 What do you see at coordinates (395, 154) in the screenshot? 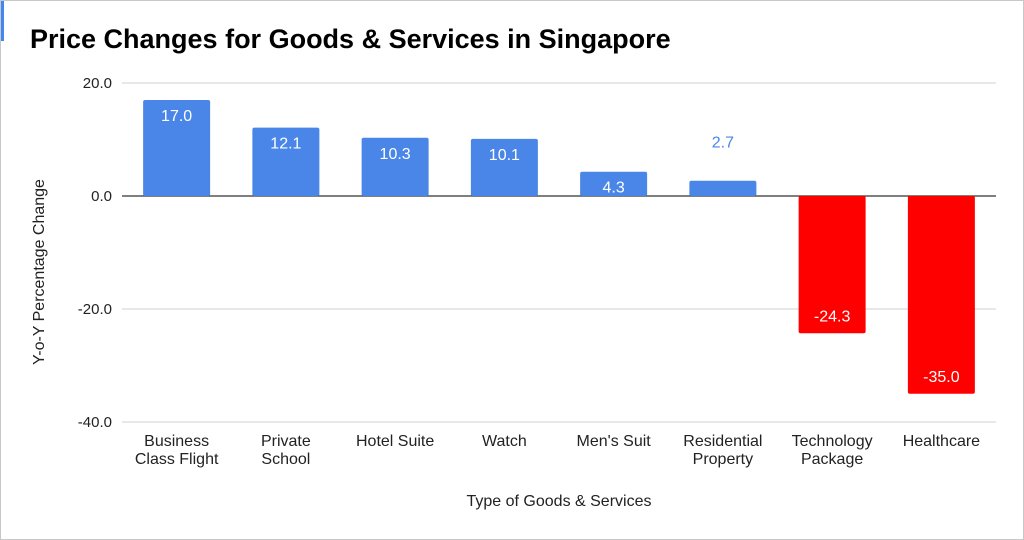
I see `data-label: 10.3` at bounding box center [395, 154].